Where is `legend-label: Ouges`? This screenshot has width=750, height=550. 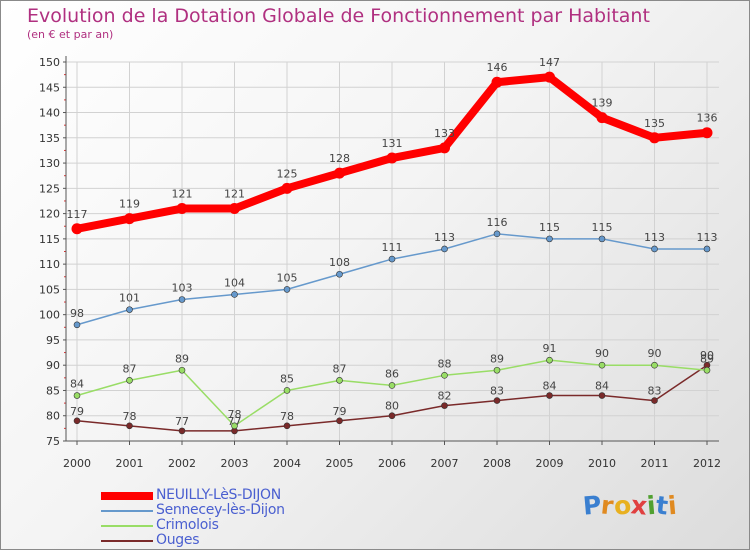
legend-label: Ouges is located at coordinates (178, 540).